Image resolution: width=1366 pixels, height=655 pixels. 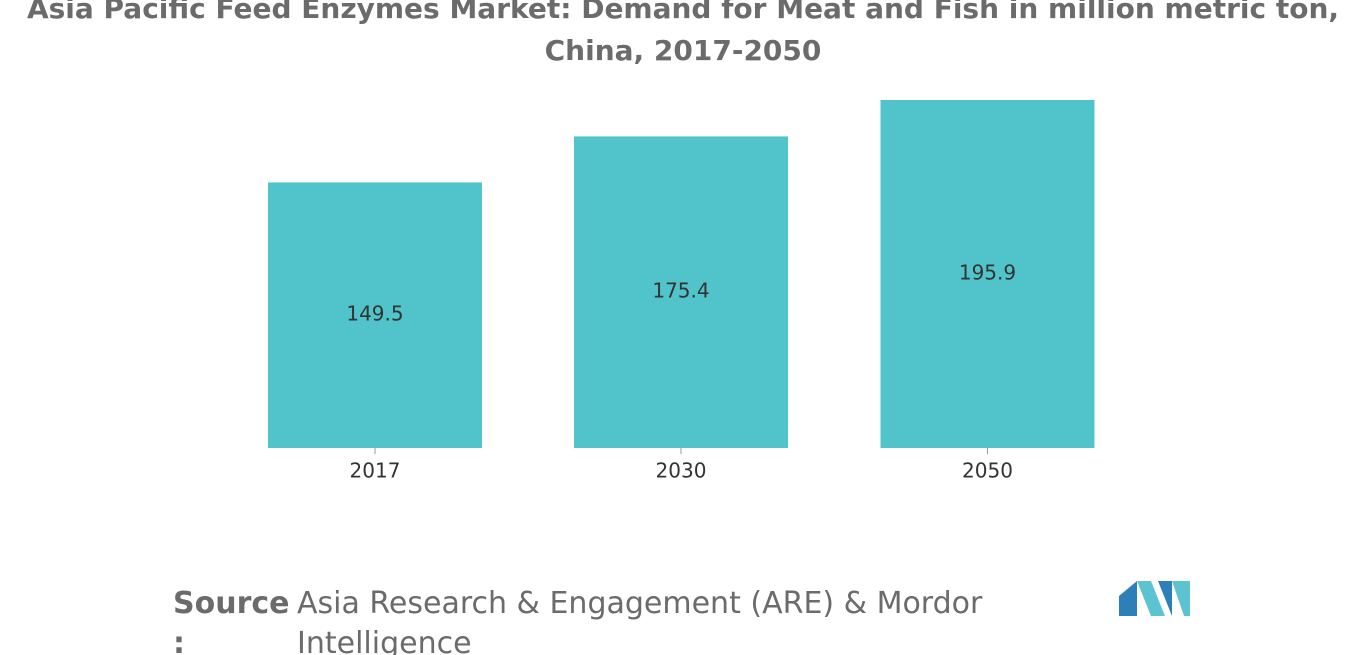 What do you see at coordinates (231, 620) in the screenshot?
I see `source-label: Source :` at bounding box center [231, 620].